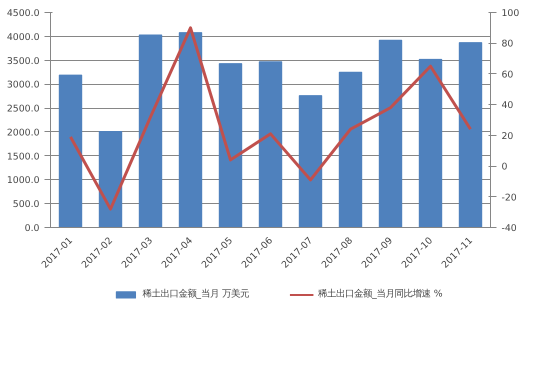  Describe the element at coordinates (509, 228) in the screenshot. I see `y2-tick-label: -40` at that location.